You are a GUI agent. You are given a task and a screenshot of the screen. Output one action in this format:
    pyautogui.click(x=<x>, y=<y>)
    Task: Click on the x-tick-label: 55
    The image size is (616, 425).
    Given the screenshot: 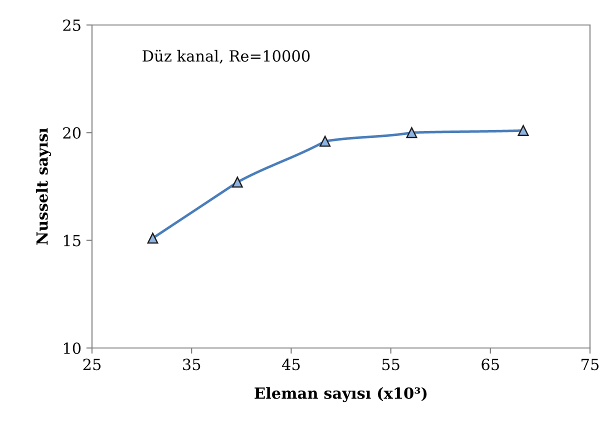 What is the action you would take?
    pyautogui.click(x=391, y=364)
    